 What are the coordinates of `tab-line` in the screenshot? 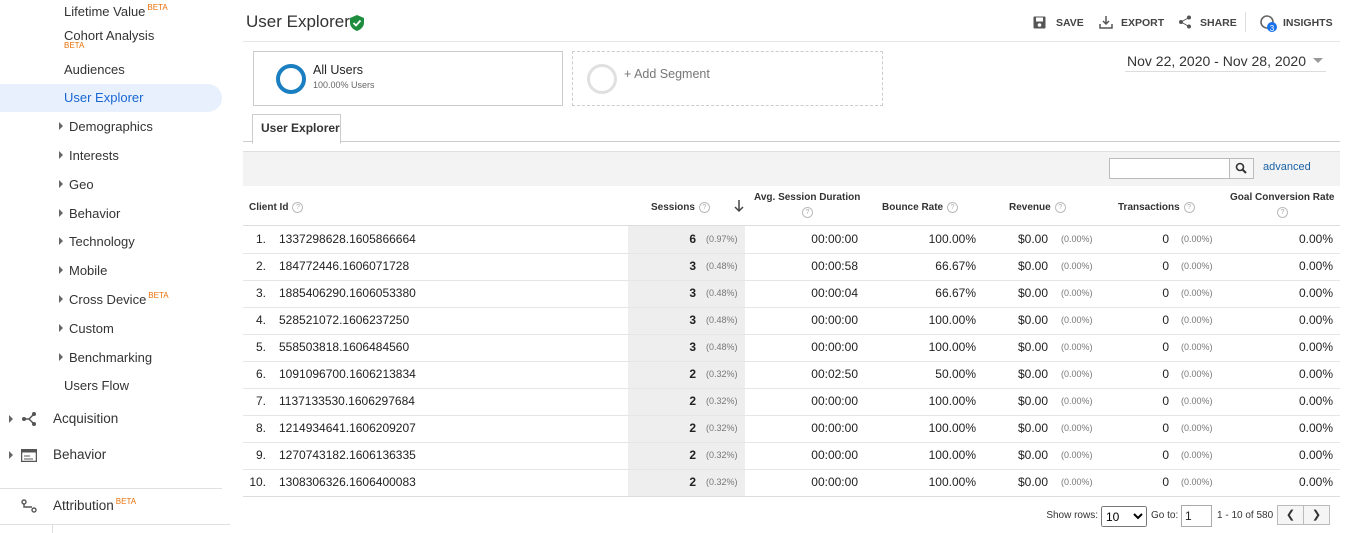 It's located at (791, 141).